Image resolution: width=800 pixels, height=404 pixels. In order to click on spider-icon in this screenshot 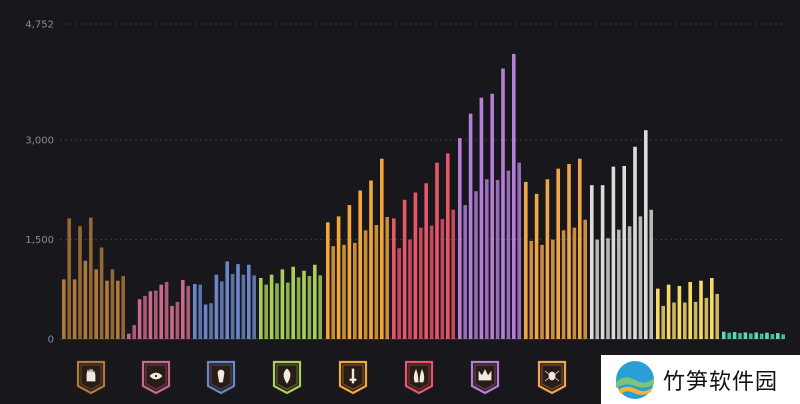, I will do `click(552, 377)`.